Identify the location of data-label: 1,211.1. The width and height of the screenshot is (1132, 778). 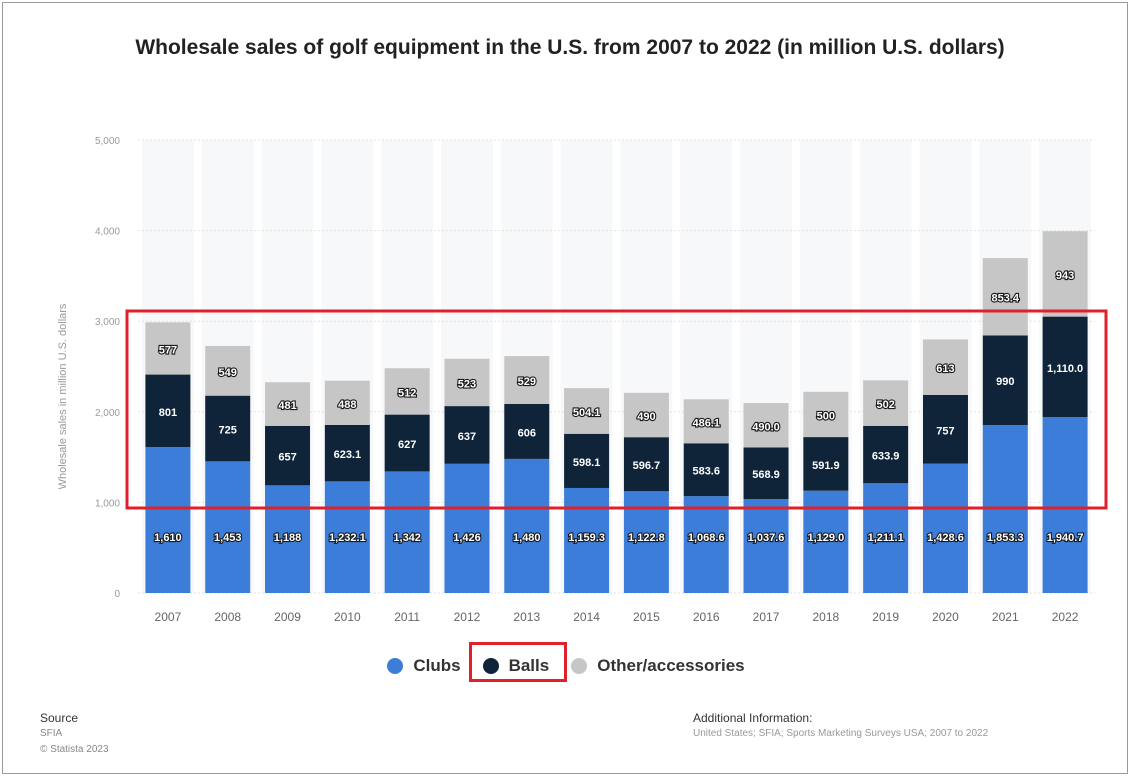
(886, 538).